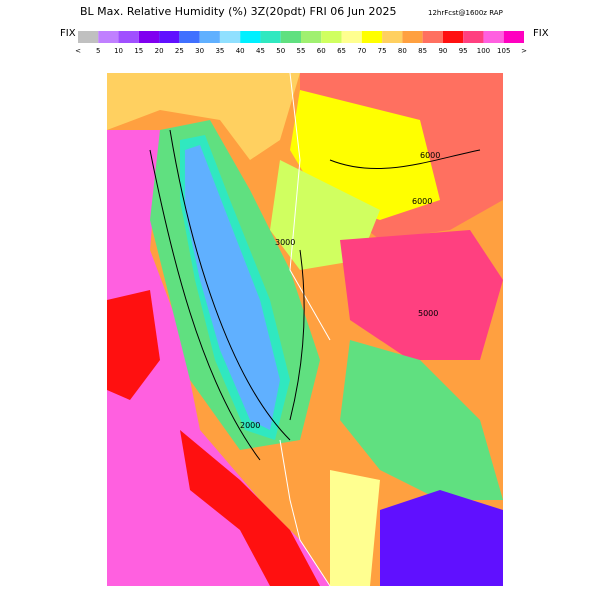  I want to click on scale-label: 65, so click(341, 51).